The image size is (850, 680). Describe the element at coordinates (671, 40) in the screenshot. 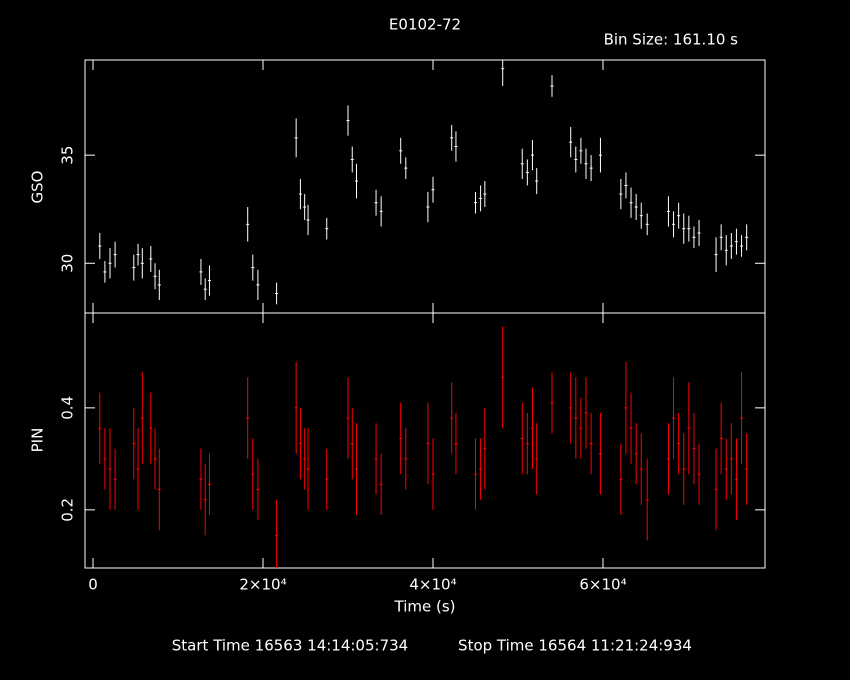

I see `bin-size: Bin Size: 161.10 s` at that location.